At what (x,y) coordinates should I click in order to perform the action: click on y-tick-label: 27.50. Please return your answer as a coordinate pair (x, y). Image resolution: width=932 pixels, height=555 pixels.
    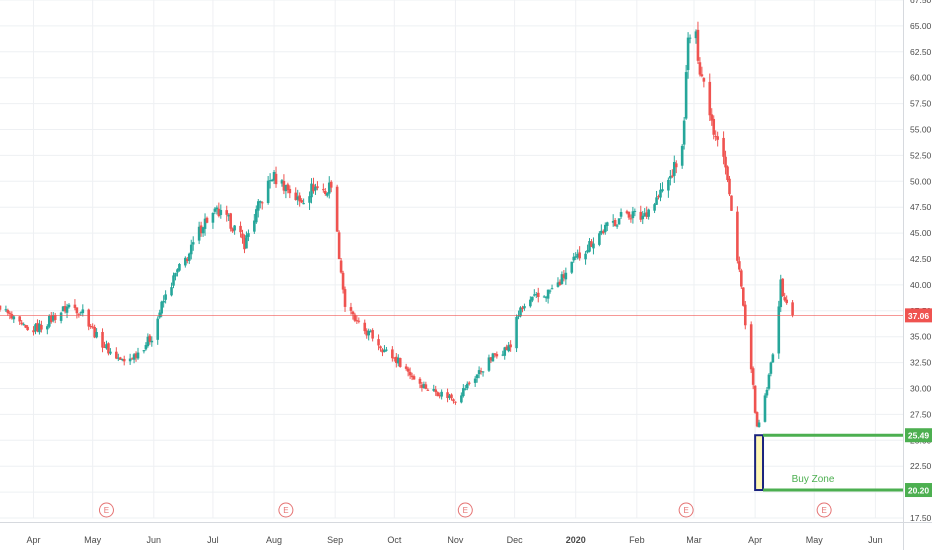
    Looking at the image, I should click on (921, 414).